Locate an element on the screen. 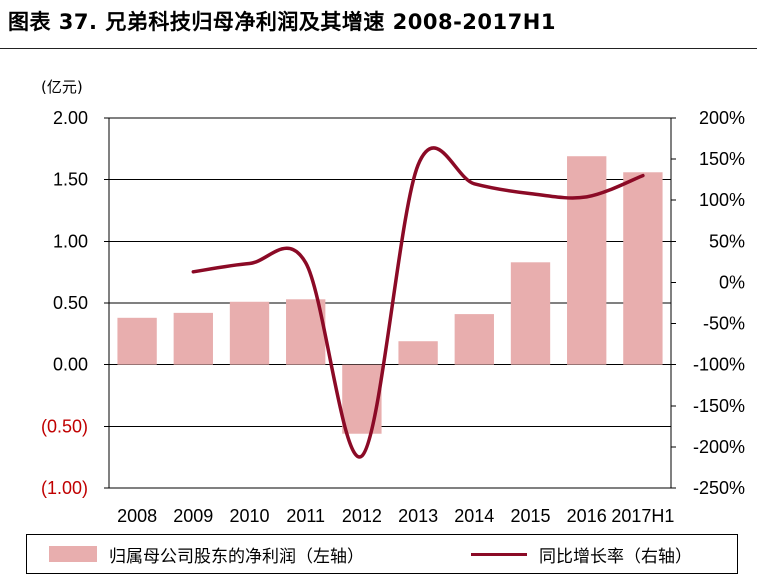 The height and width of the screenshot is (583, 757). bar-2016 is located at coordinates (587, 260).